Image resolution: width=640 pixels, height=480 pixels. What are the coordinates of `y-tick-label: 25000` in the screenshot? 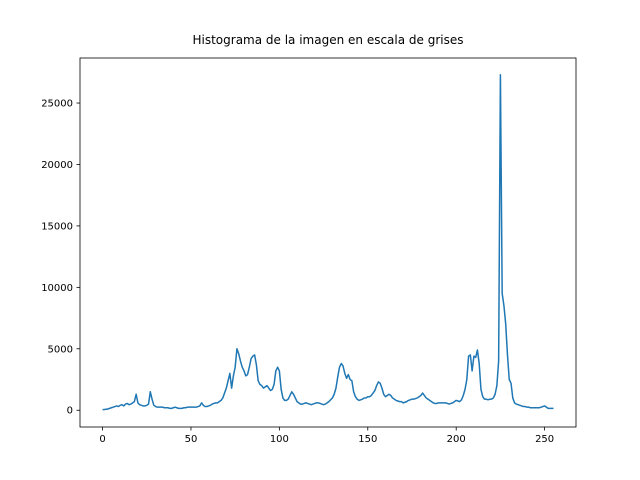 It's located at (57, 104).